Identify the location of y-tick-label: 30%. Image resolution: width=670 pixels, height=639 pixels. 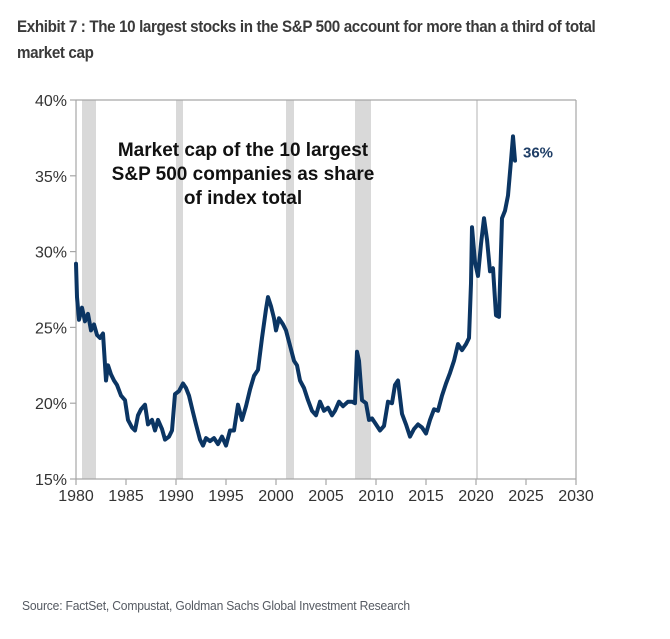
(51, 253).